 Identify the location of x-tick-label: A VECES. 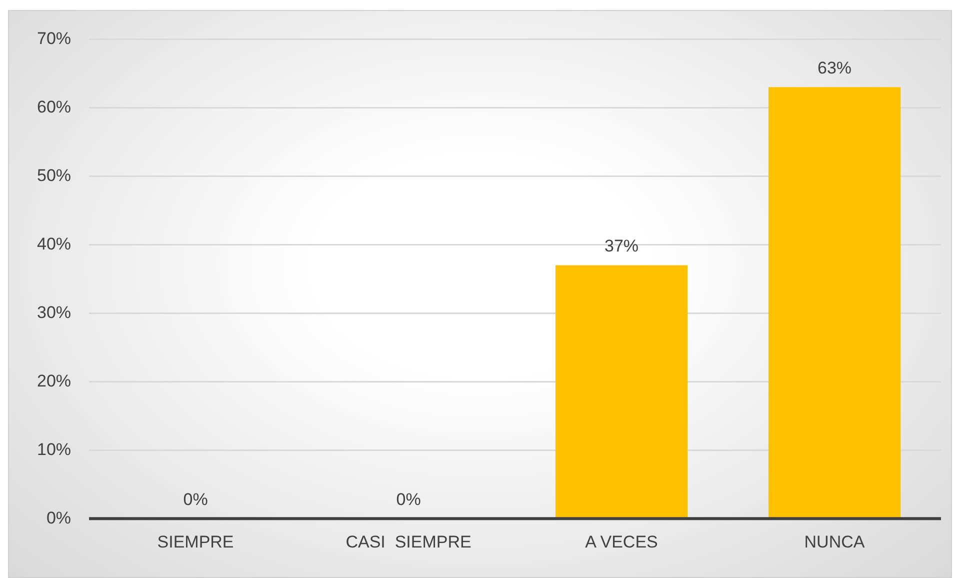
(621, 542).